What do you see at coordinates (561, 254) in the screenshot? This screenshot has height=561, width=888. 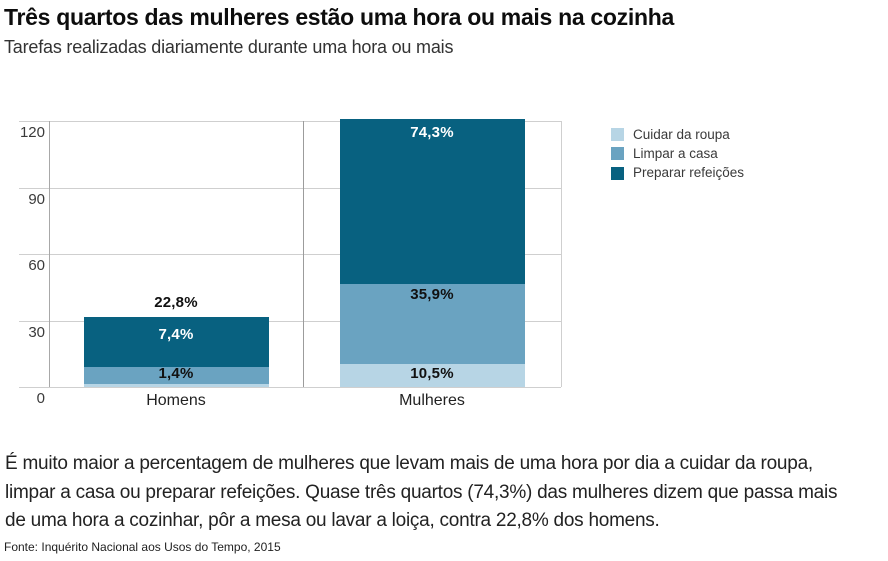 I see `panel-right-edge-line` at bounding box center [561, 254].